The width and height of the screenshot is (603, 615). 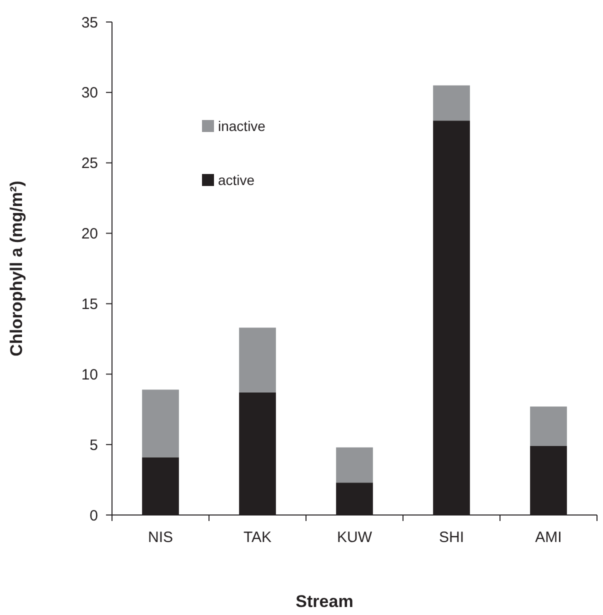 What do you see at coordinates (236, 180) in the screenshot?
I see `legend-label: active` at bounding box center [236, 180].